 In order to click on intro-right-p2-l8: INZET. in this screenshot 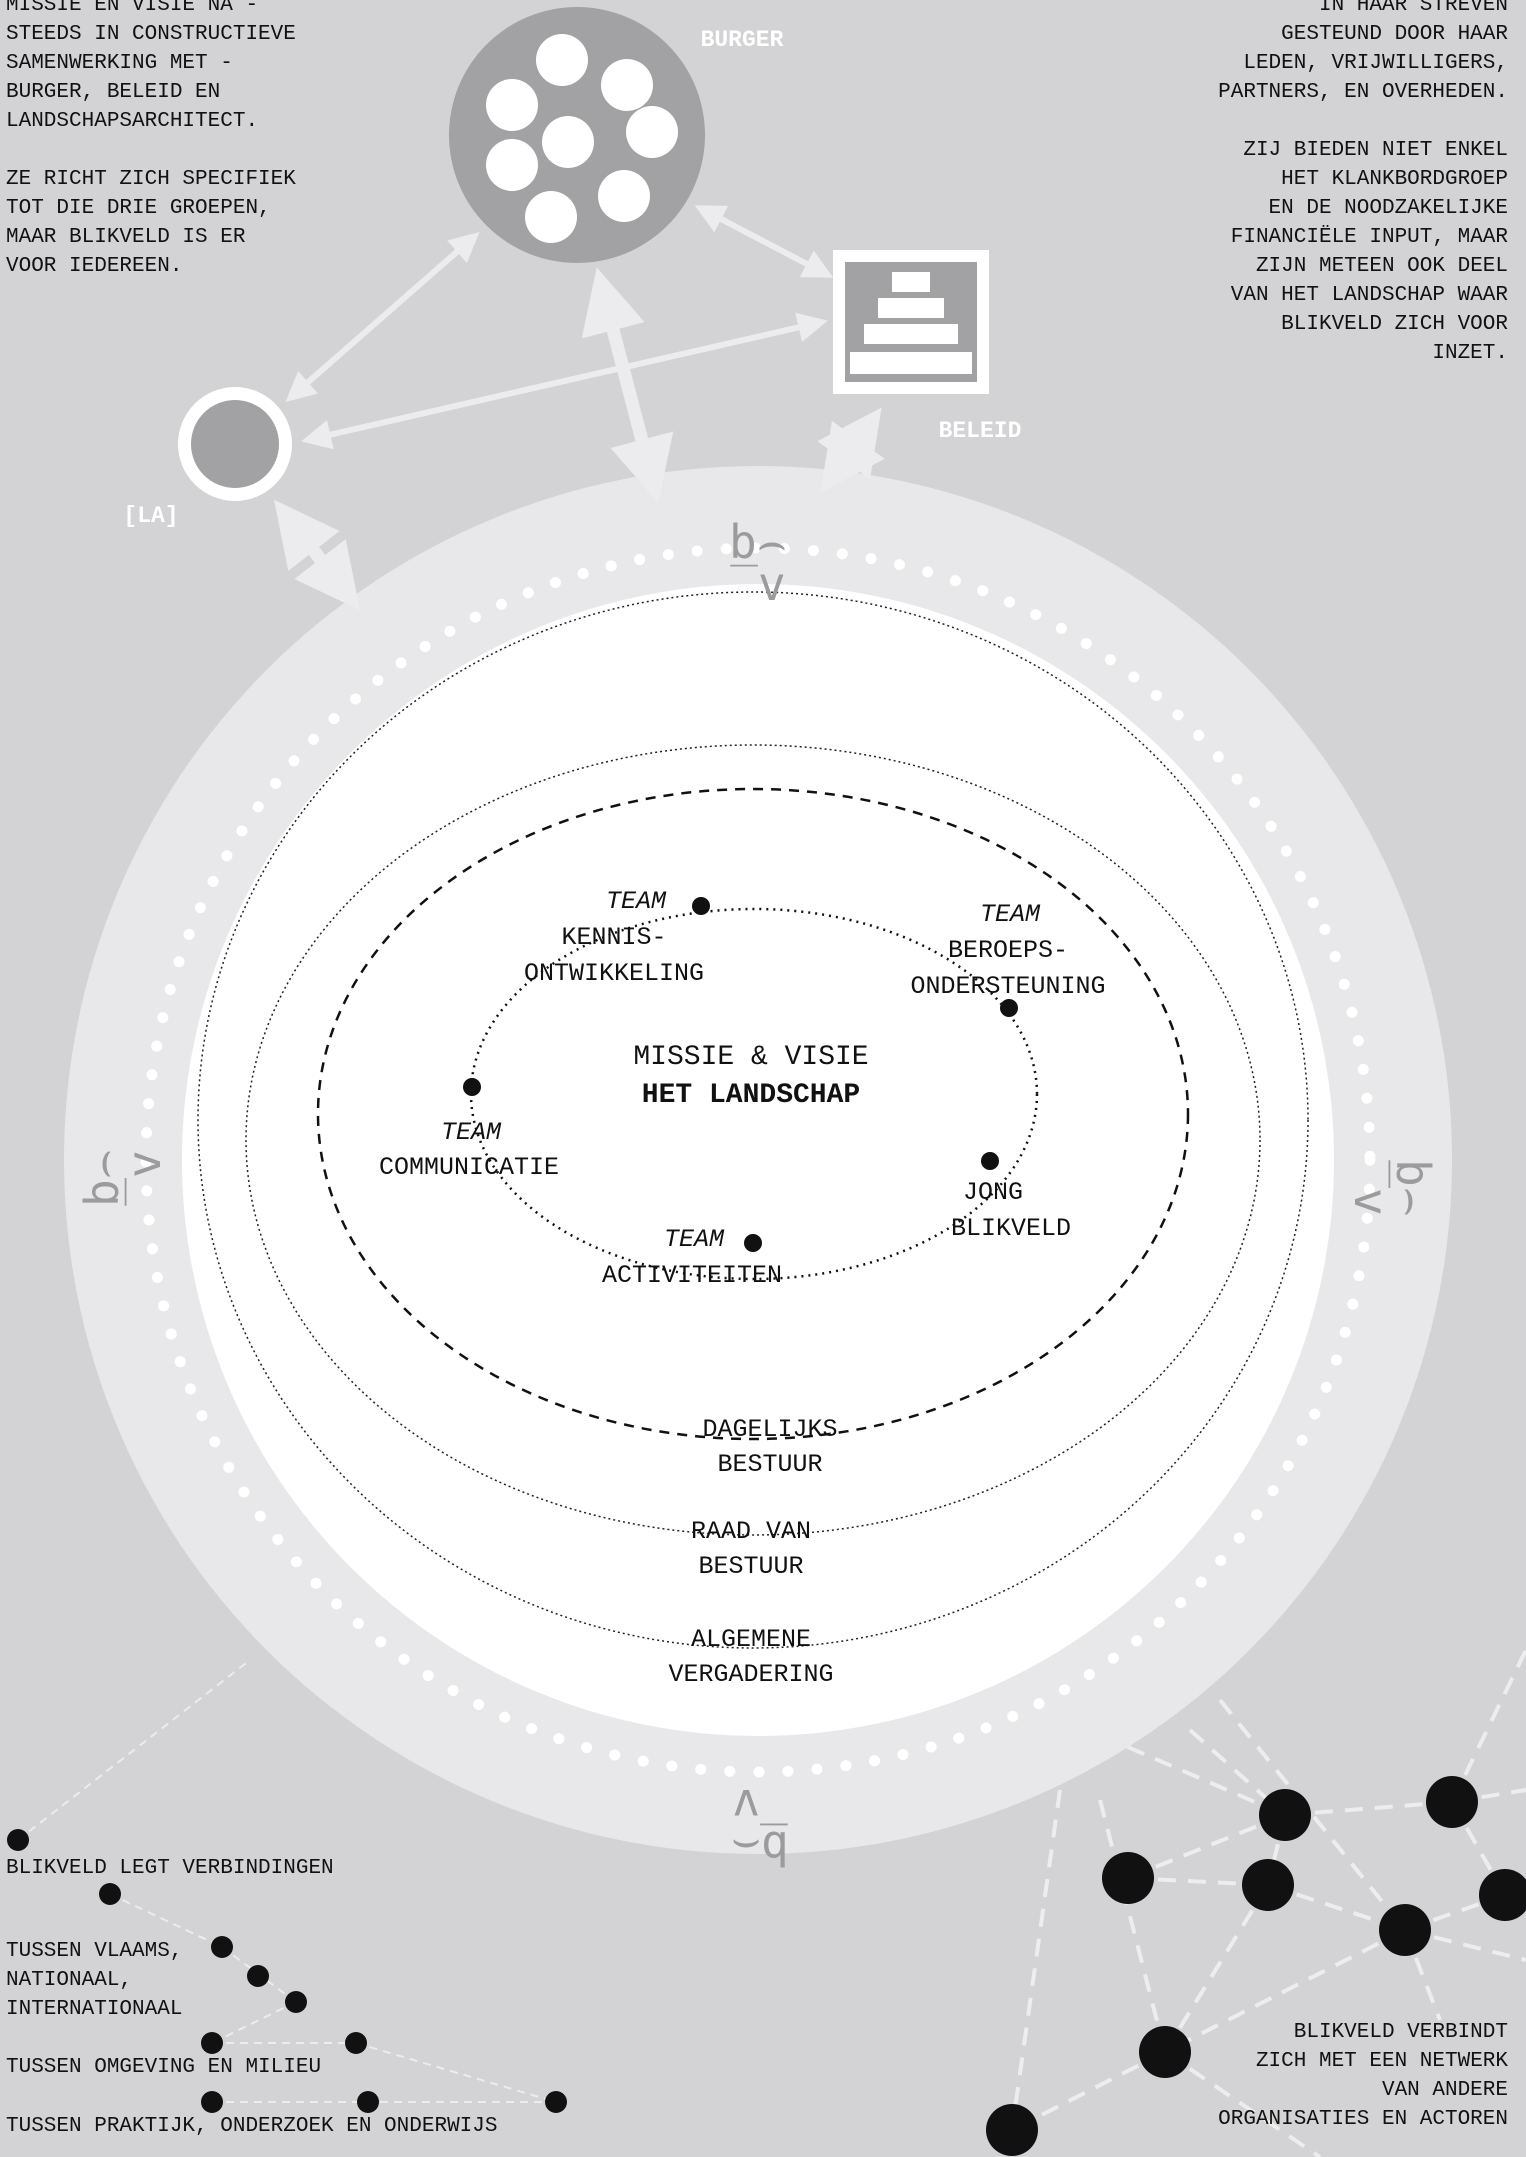, I will do `click(1470, 353)`.